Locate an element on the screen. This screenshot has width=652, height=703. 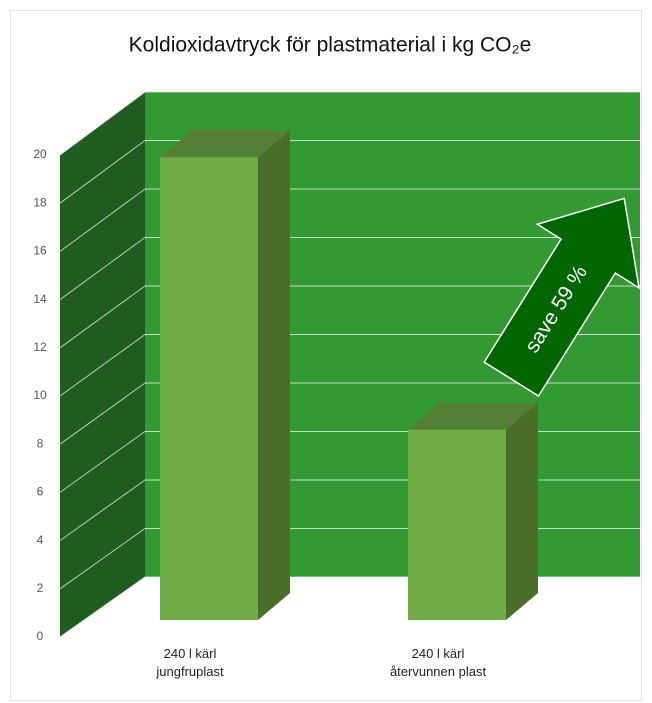
arrow-shape is located at coordinates (562, 297).